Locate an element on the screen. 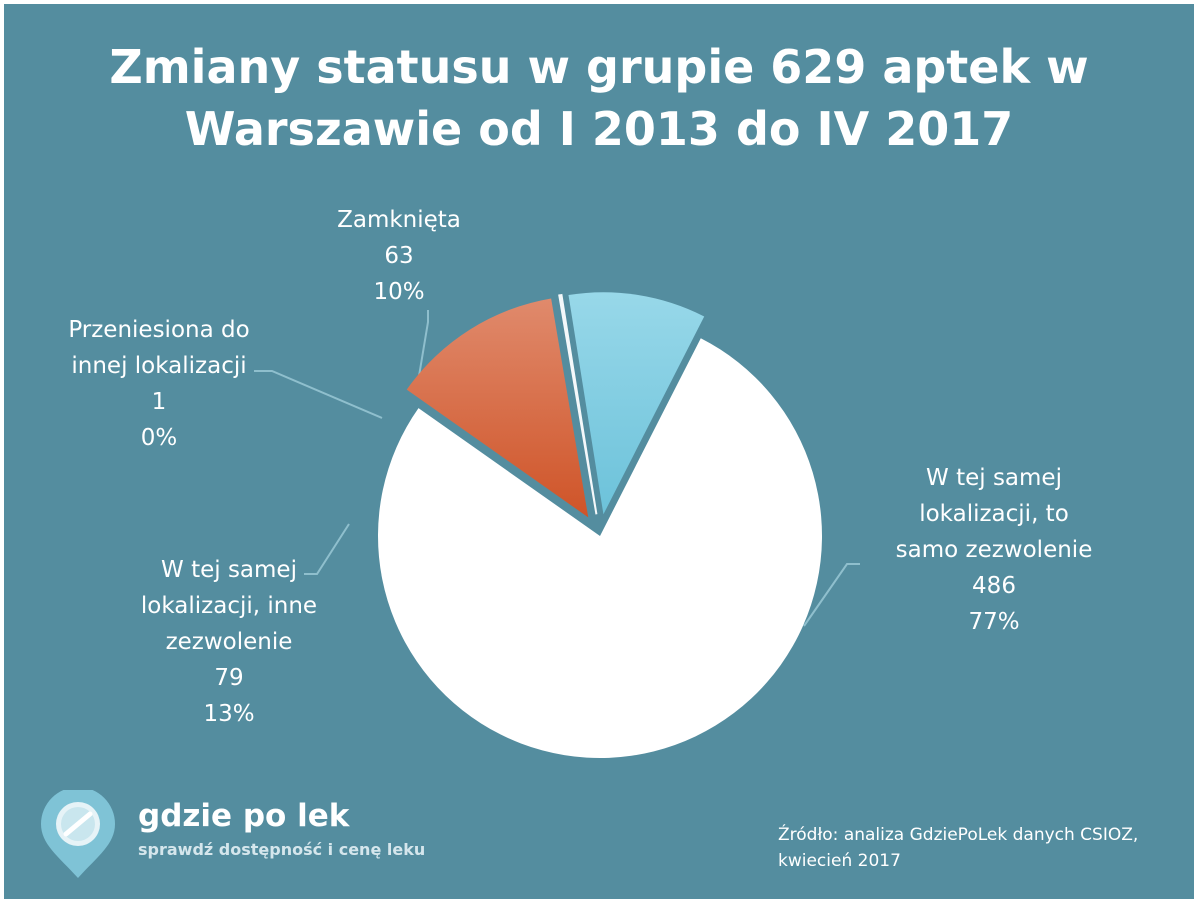  slice-percent: 10% is located at coordinates (399, 292).